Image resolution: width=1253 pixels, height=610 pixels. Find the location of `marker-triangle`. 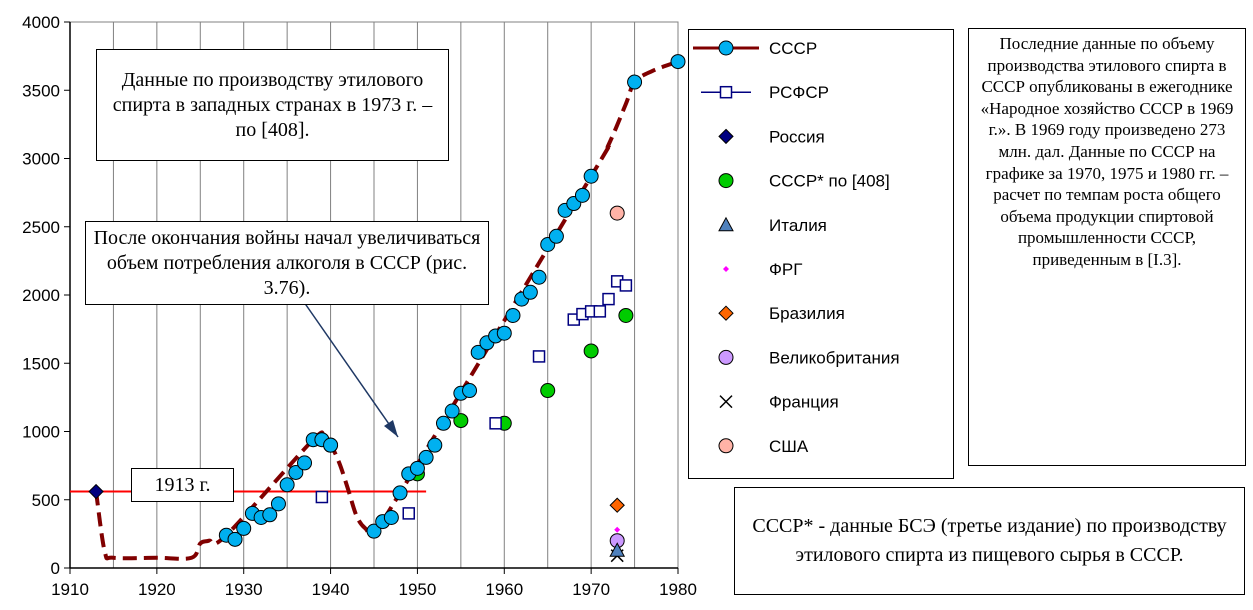

marker-triangle is located at coordinates (617, 549).